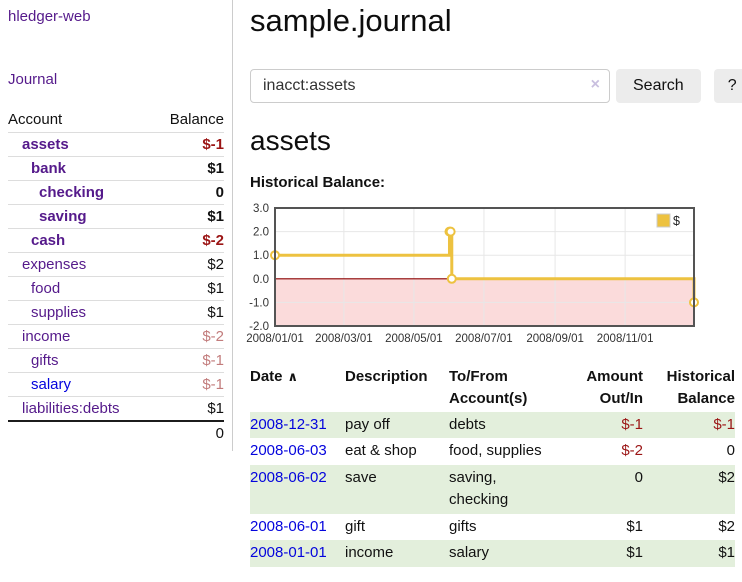  I want to click on transaction-amount: $-2, so click(632, 451).